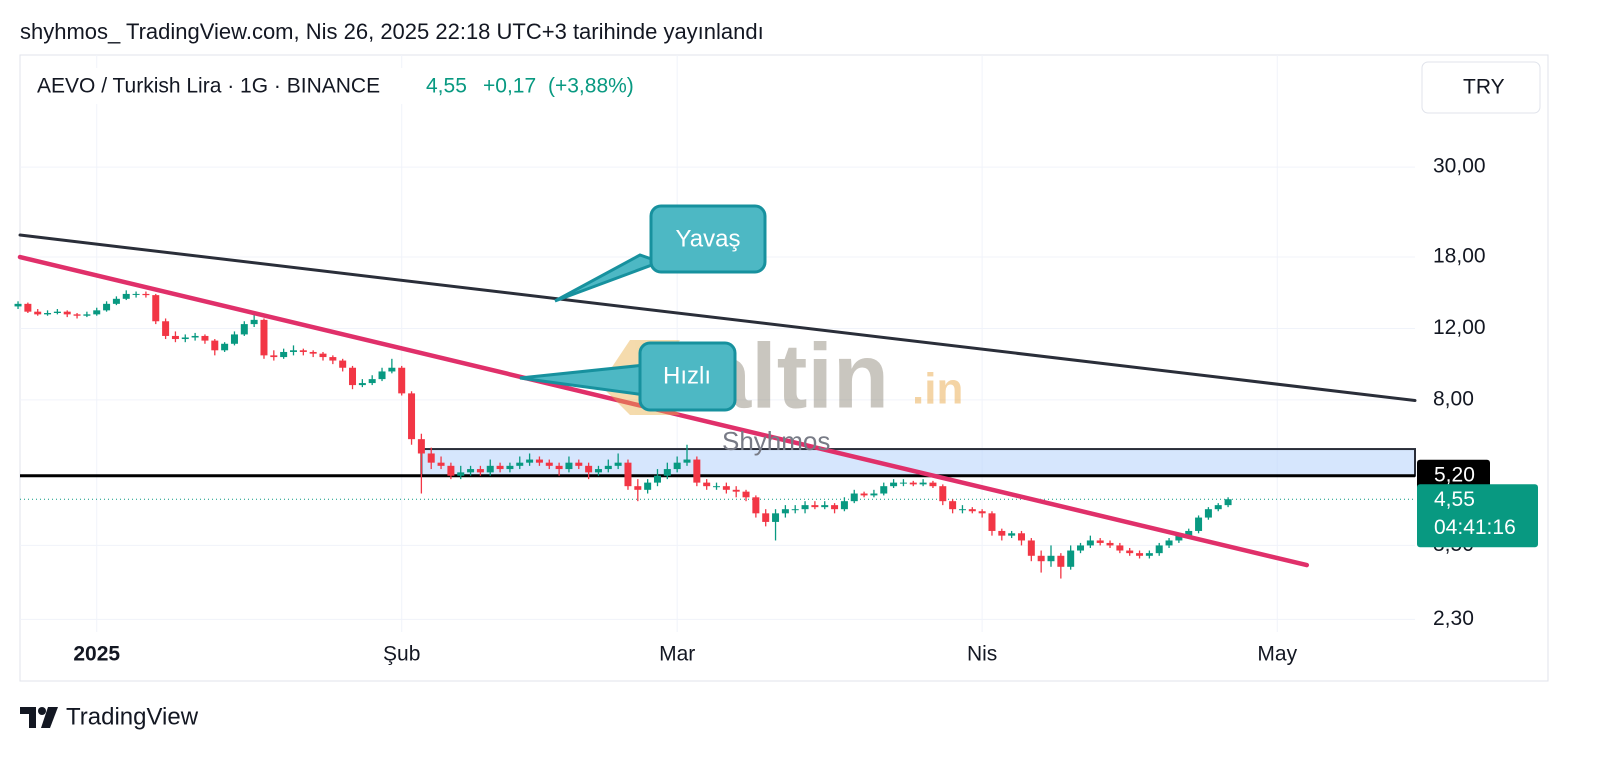  I want to click on last-price-tag, so click(1477, 516).